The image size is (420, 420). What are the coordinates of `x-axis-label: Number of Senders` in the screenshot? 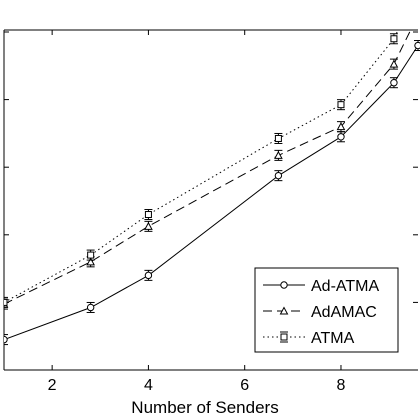 It's located at (204, 407).